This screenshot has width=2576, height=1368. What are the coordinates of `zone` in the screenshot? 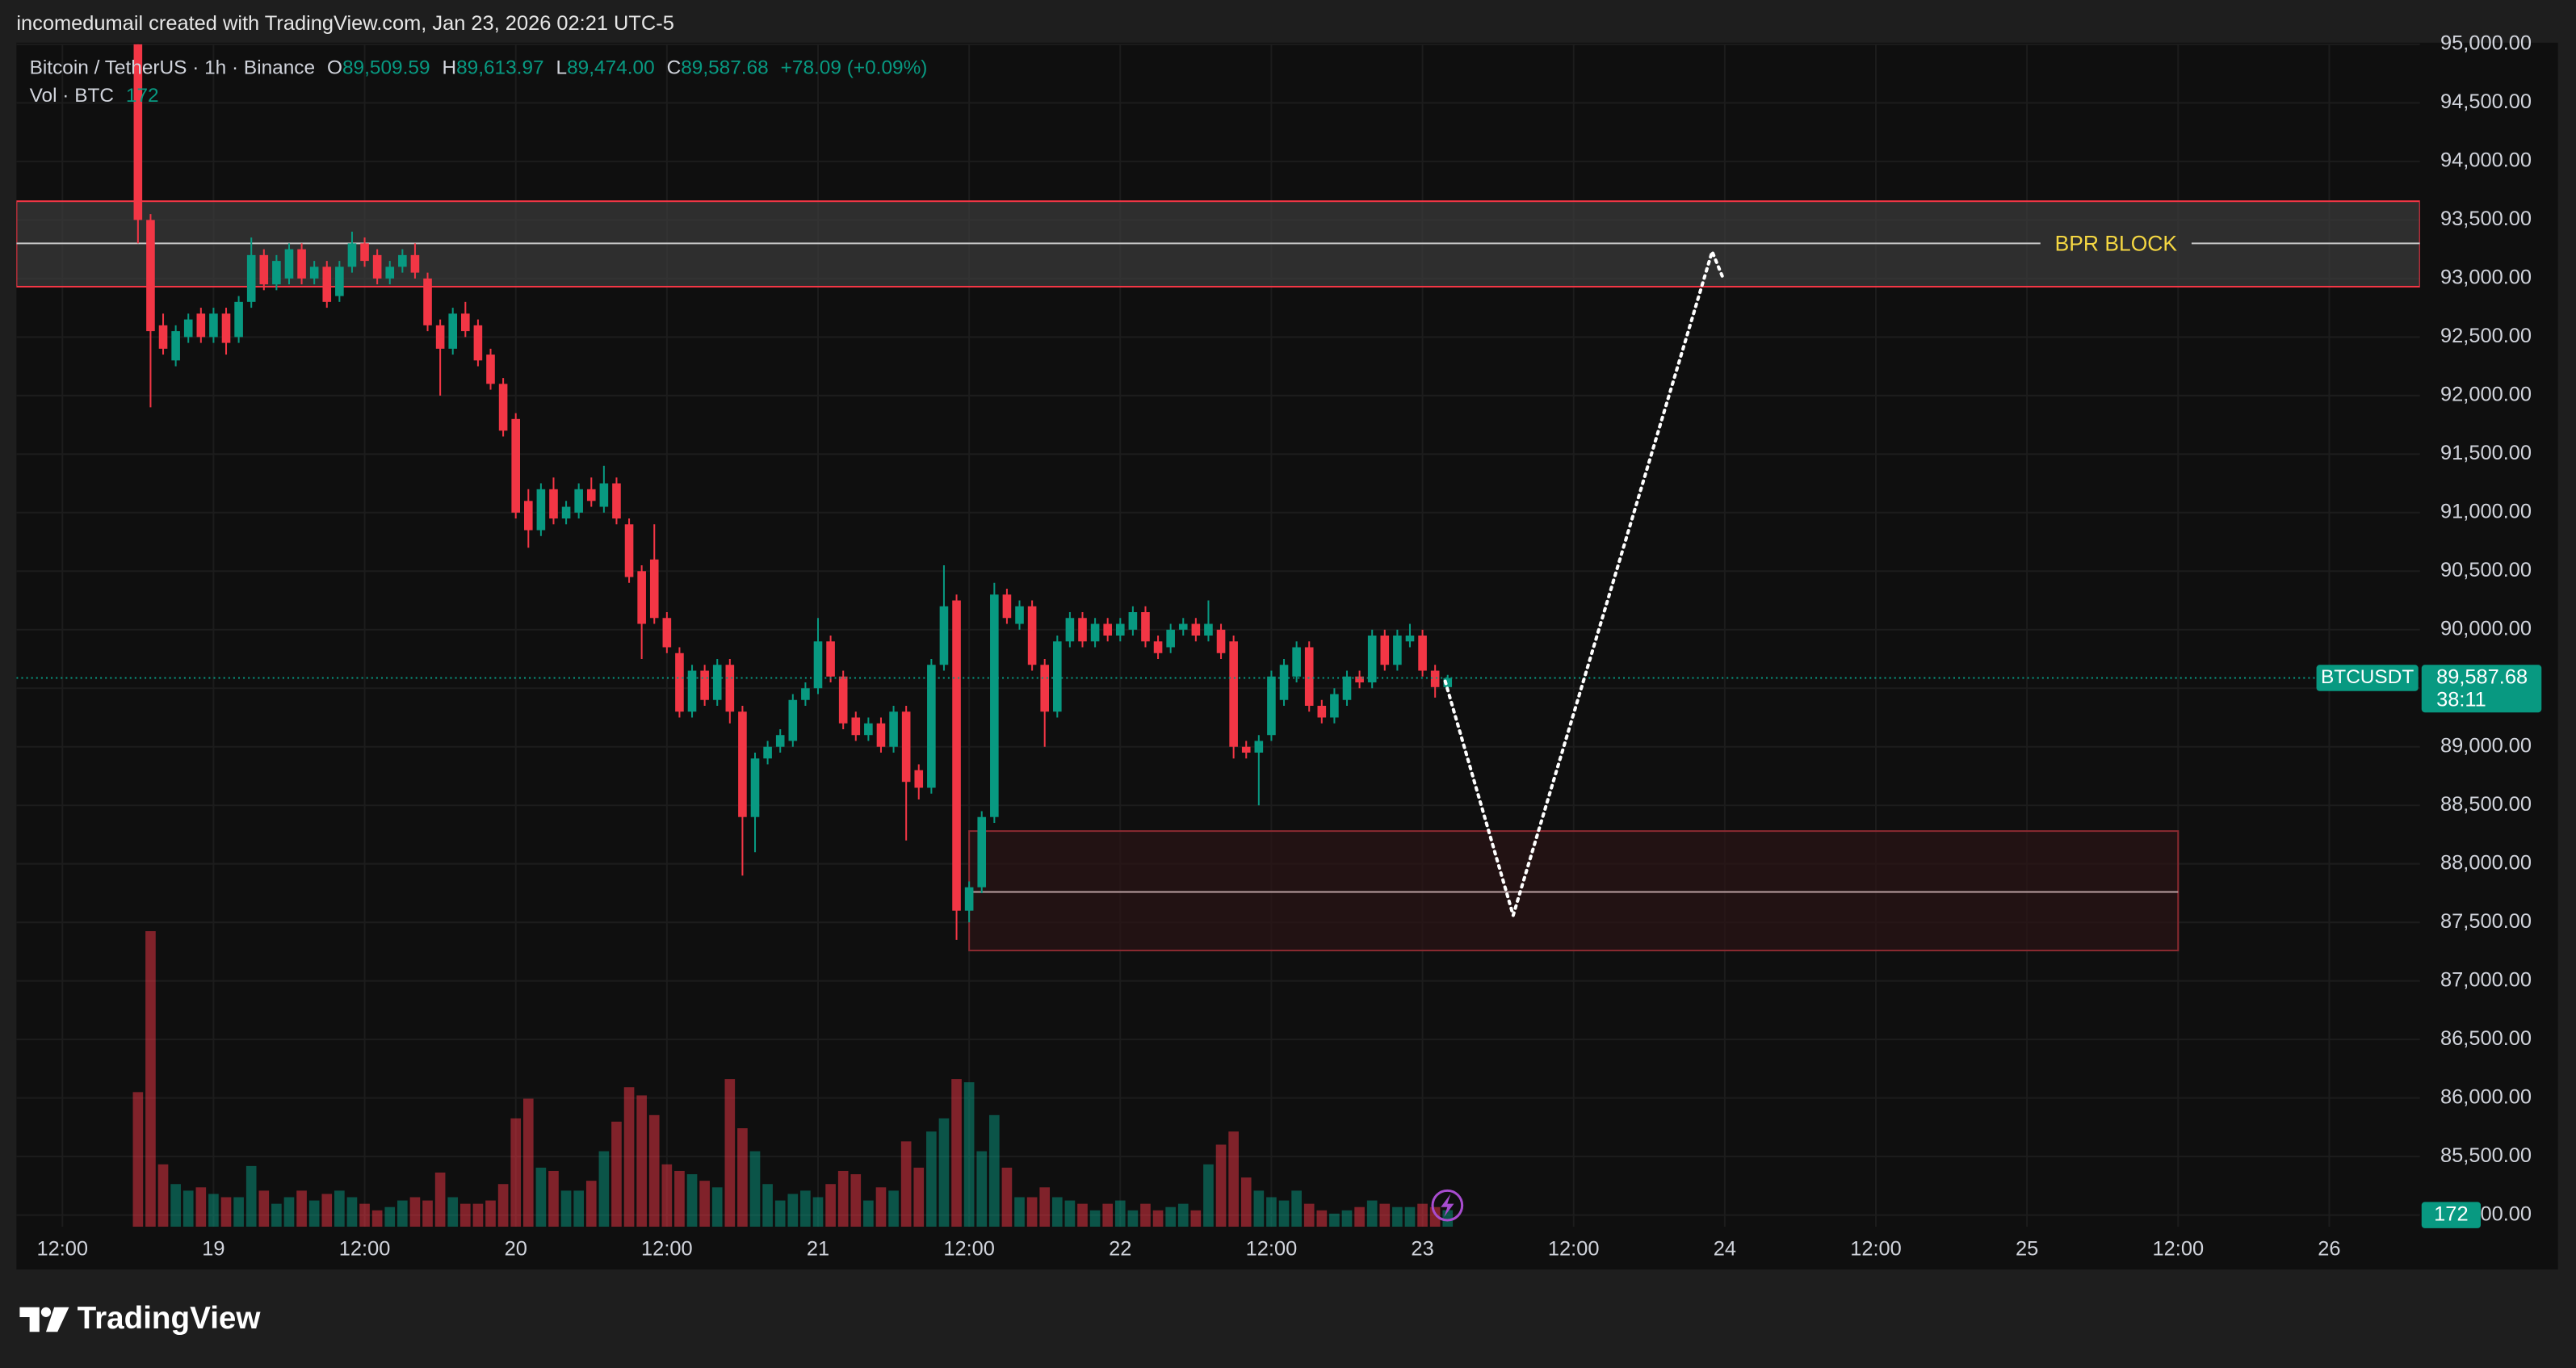 It's located at (1574, 890).